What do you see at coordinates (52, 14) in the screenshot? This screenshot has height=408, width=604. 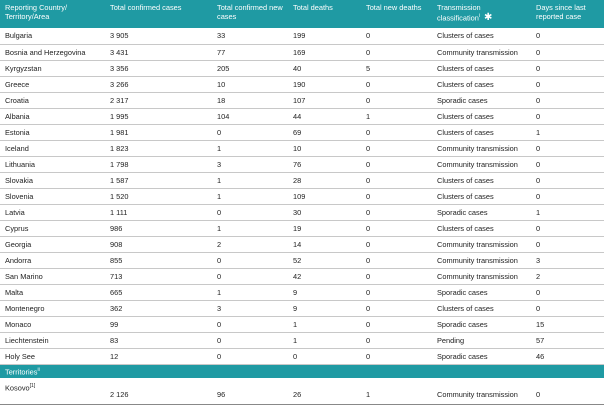 I see `header-cell: Reporting Country/ Territory/Area` at bounding box center [52, 14].